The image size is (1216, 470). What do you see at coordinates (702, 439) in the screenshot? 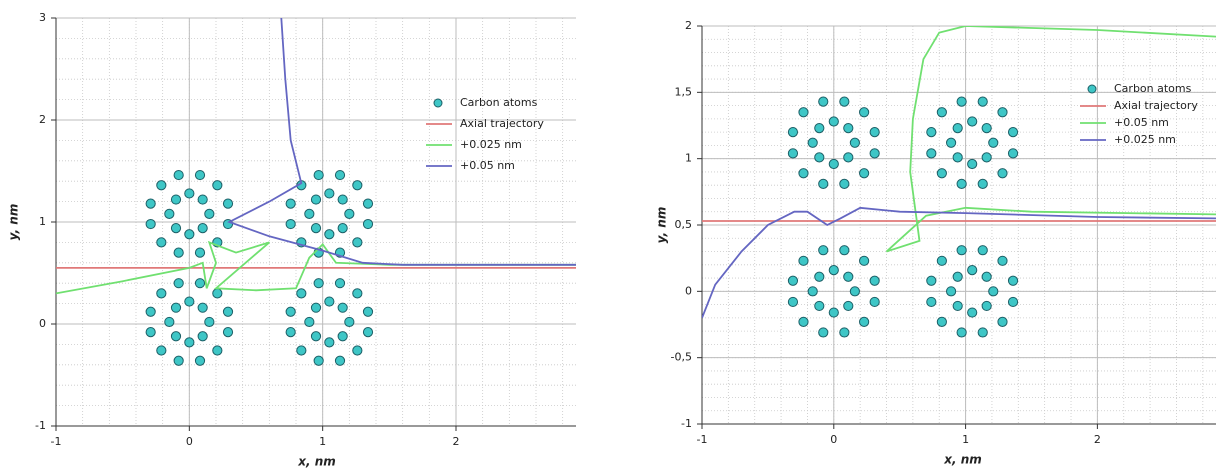
I see `x-tick-label: -1` at bounding box center [702, 439].